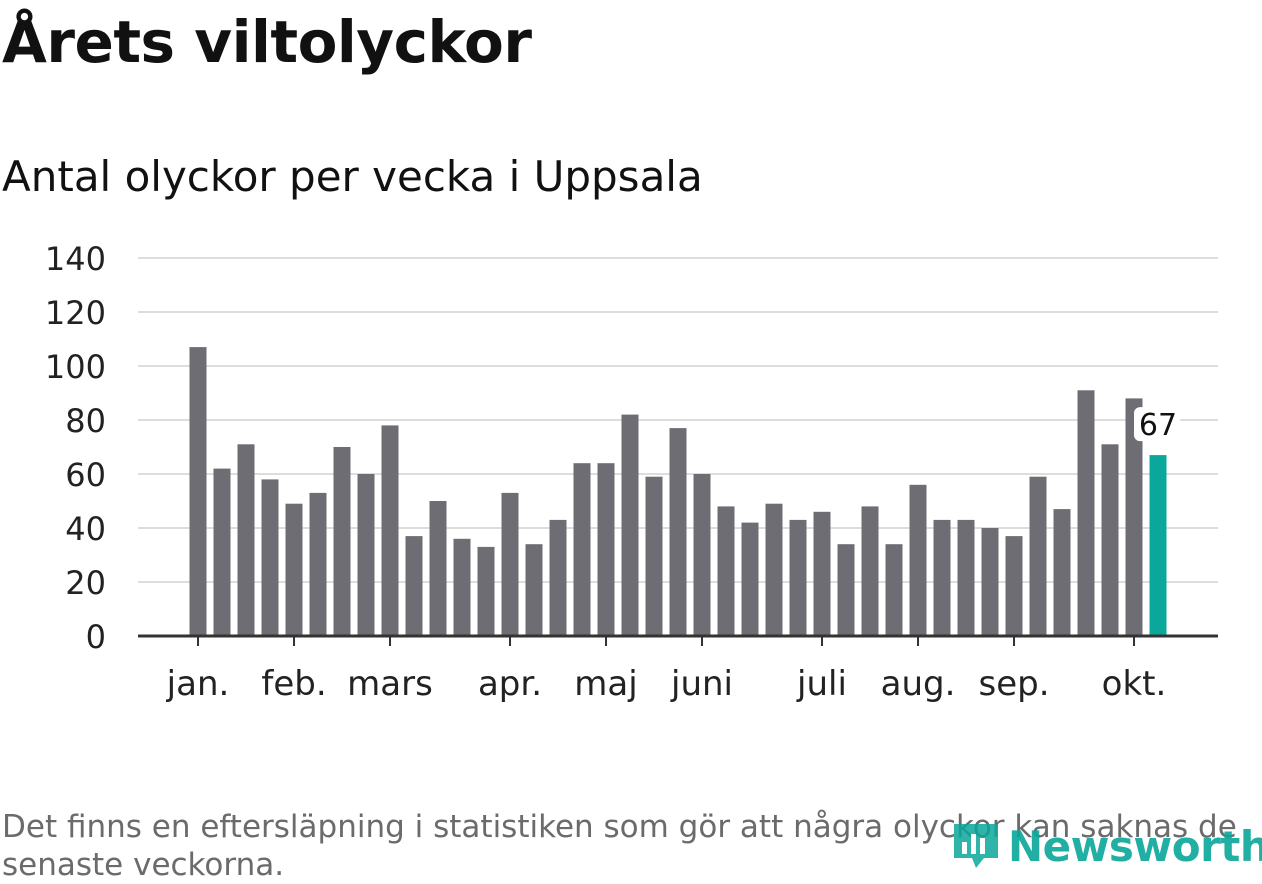  I want to click on newsworthy-logo: Newsworthy, so click(1106, 846).